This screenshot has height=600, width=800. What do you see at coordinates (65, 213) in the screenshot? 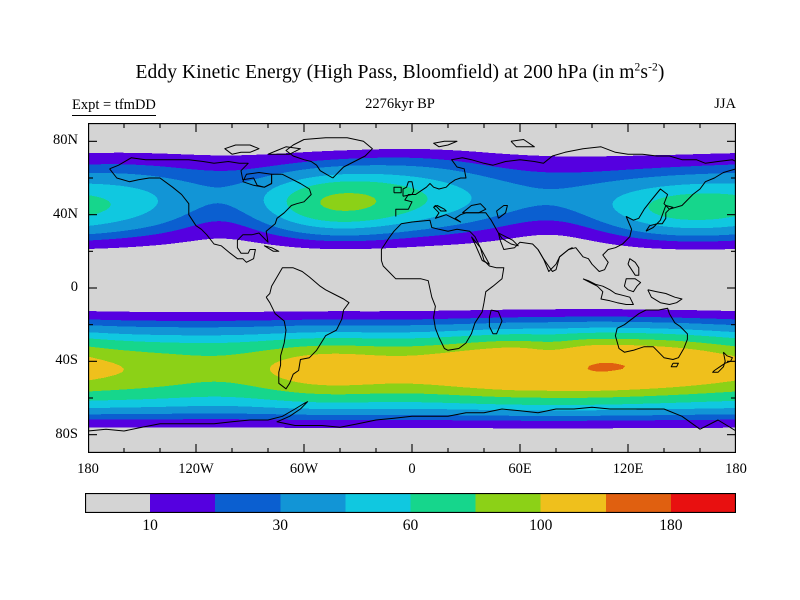
I see `lat-tick-label: 40N` at bounding box center [65, 213].